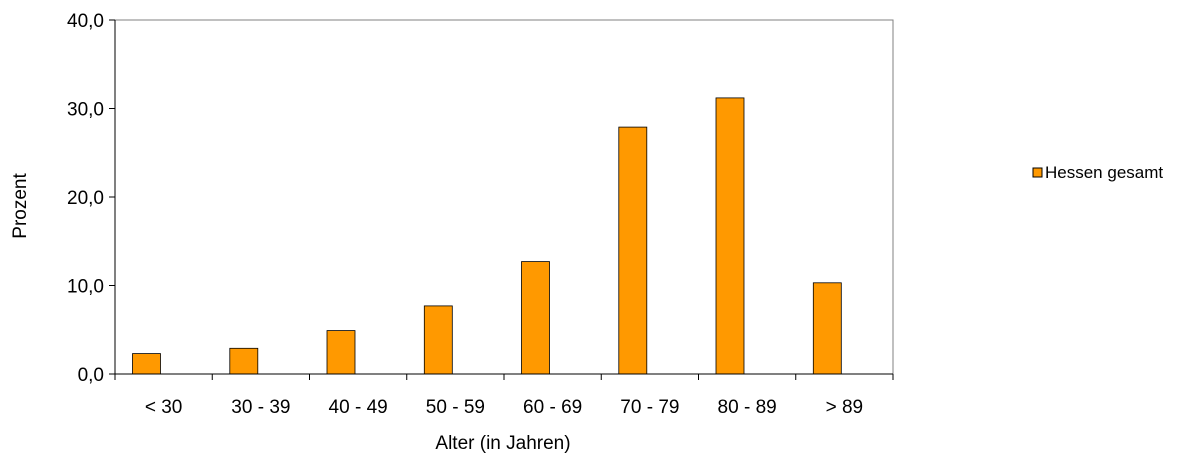 The height and width of the screenshot is (455, 1194). What do you see at coordinates (91, 375) in the screenshot?
I see `y-tick-label: 0,0` at bounding box center [91, 375].